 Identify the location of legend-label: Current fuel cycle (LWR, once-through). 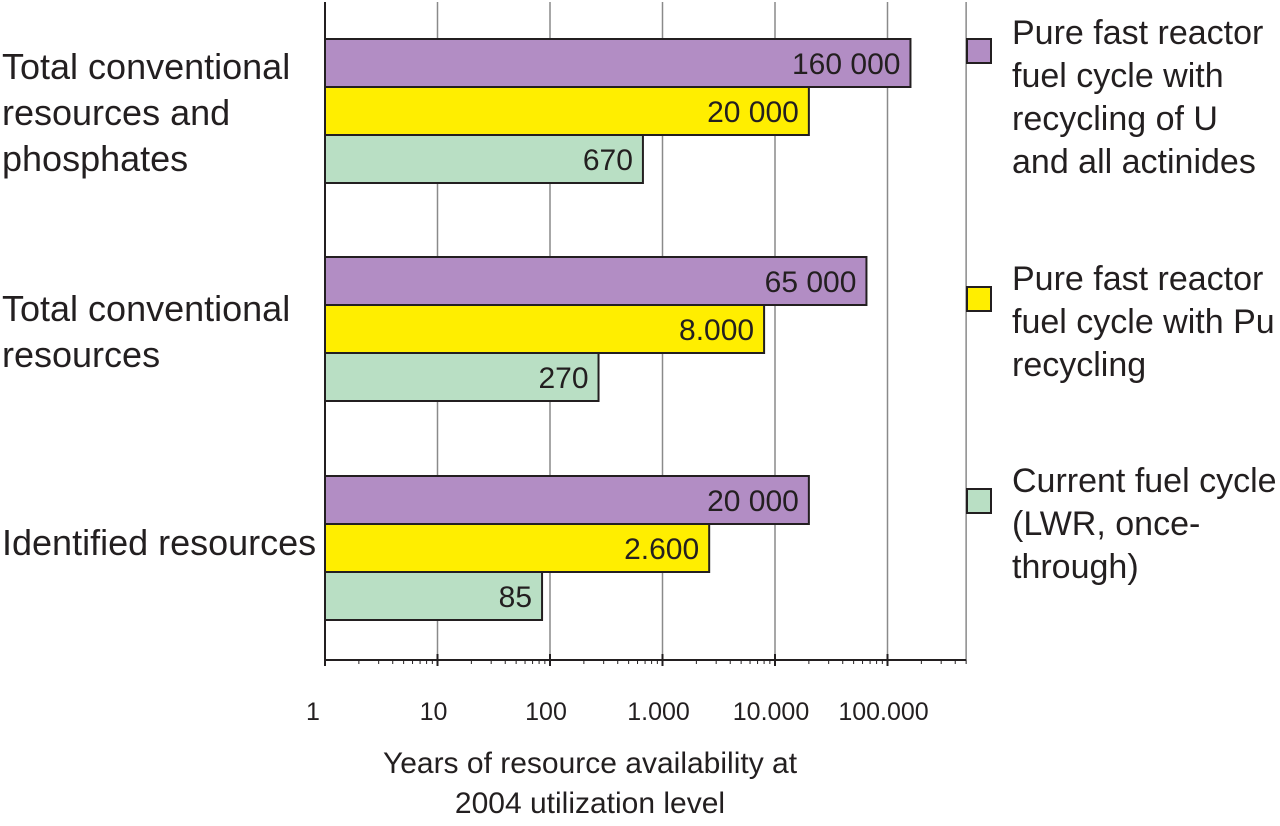
(1144, 524).